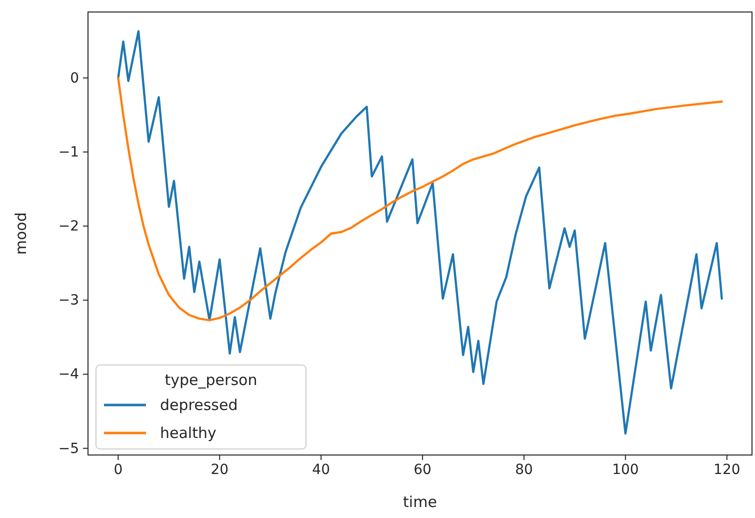 This screenshot has height=518, width=755. Describe the element at coordinates (69, 374) in the screenshot. I see `y-tick-label: −4` at that location.